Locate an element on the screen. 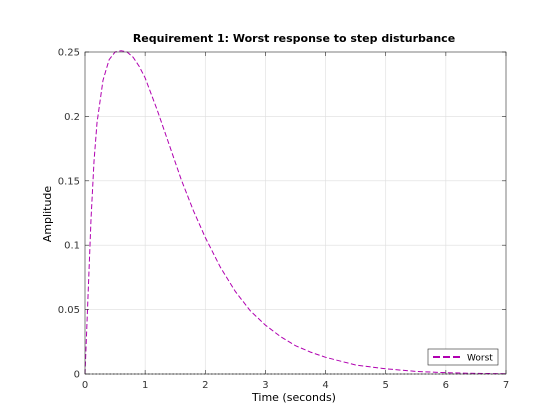 The width and height of the screenshot is (560, 420). legend-box is located at coordinates (463, 357).